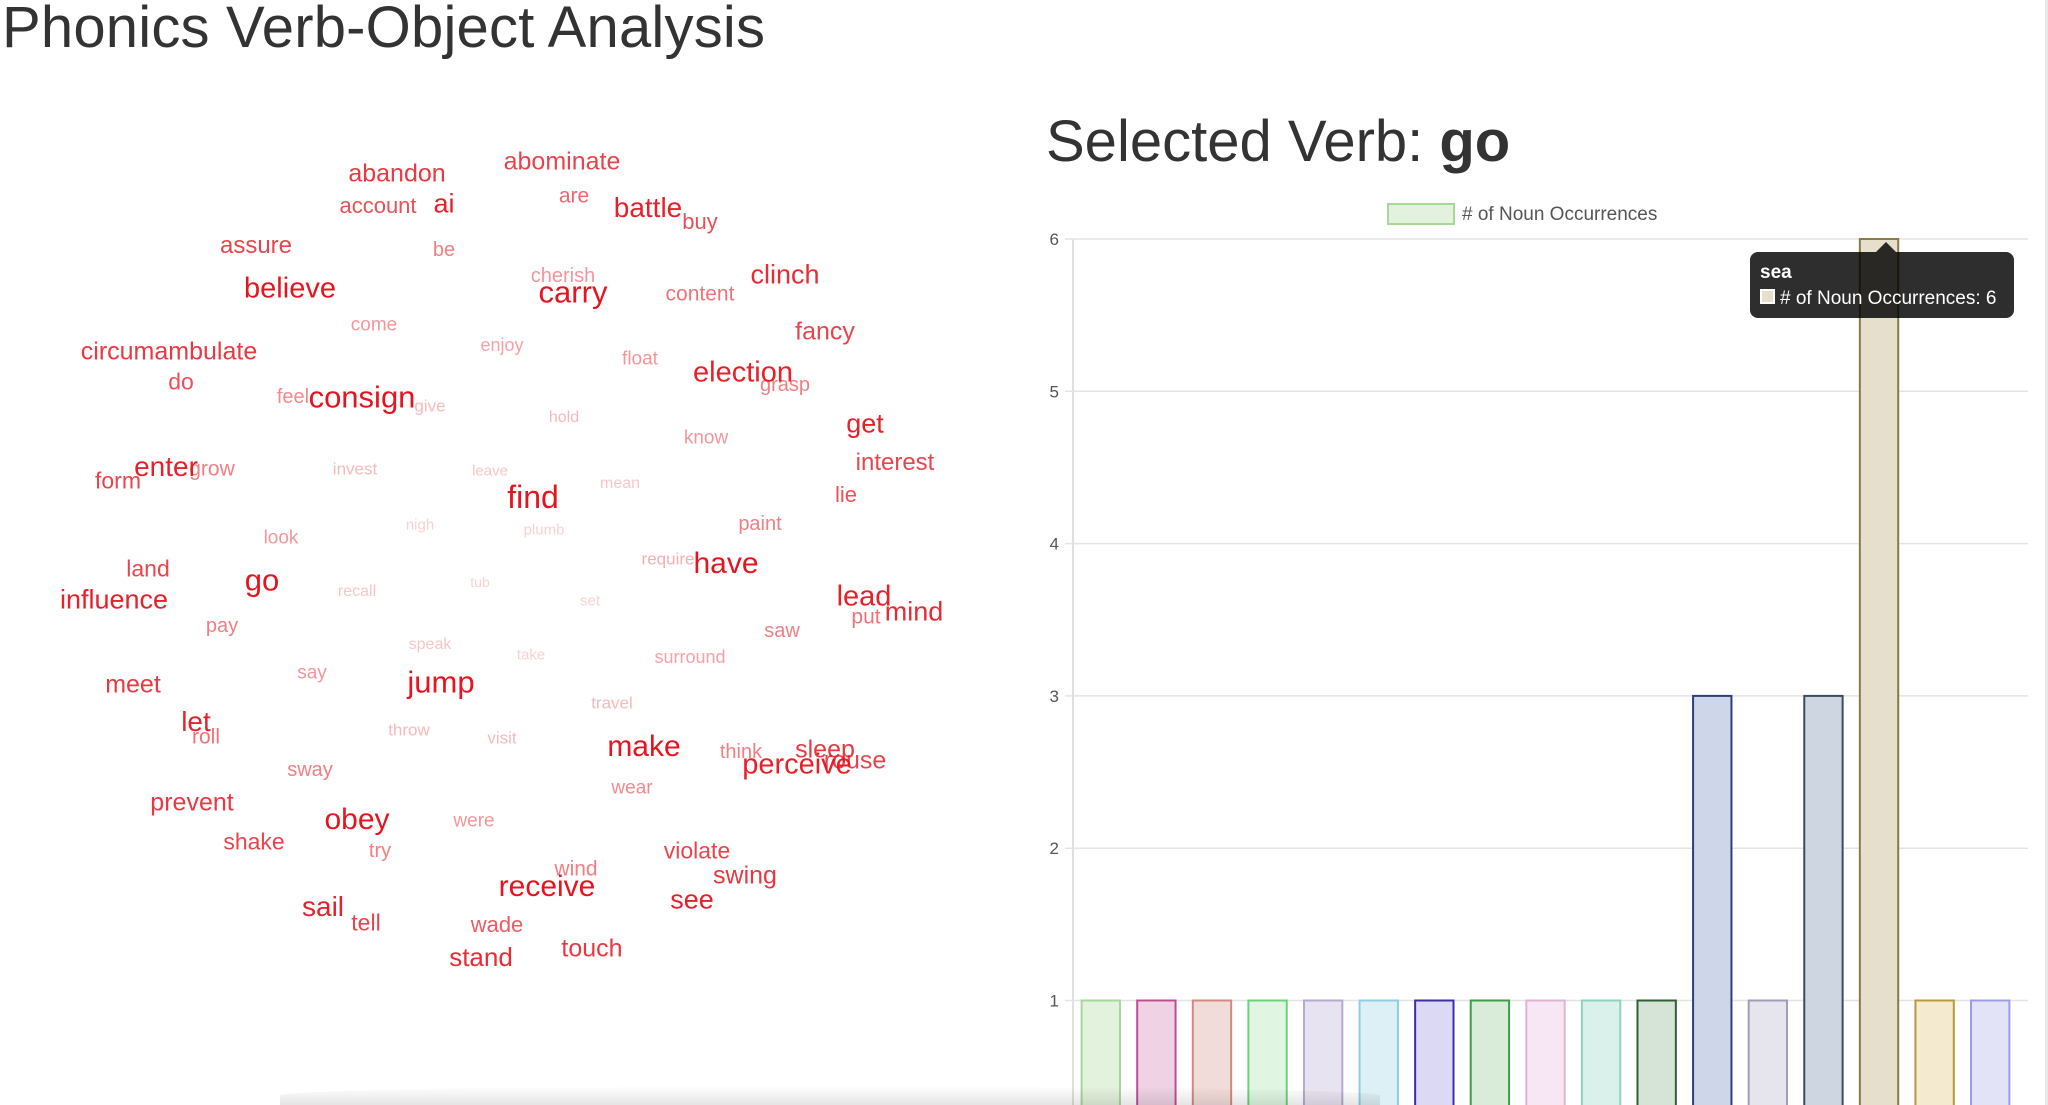 The image size is (2048, 1105). I want to click on cloud-word-come: come, so click(374, 325).